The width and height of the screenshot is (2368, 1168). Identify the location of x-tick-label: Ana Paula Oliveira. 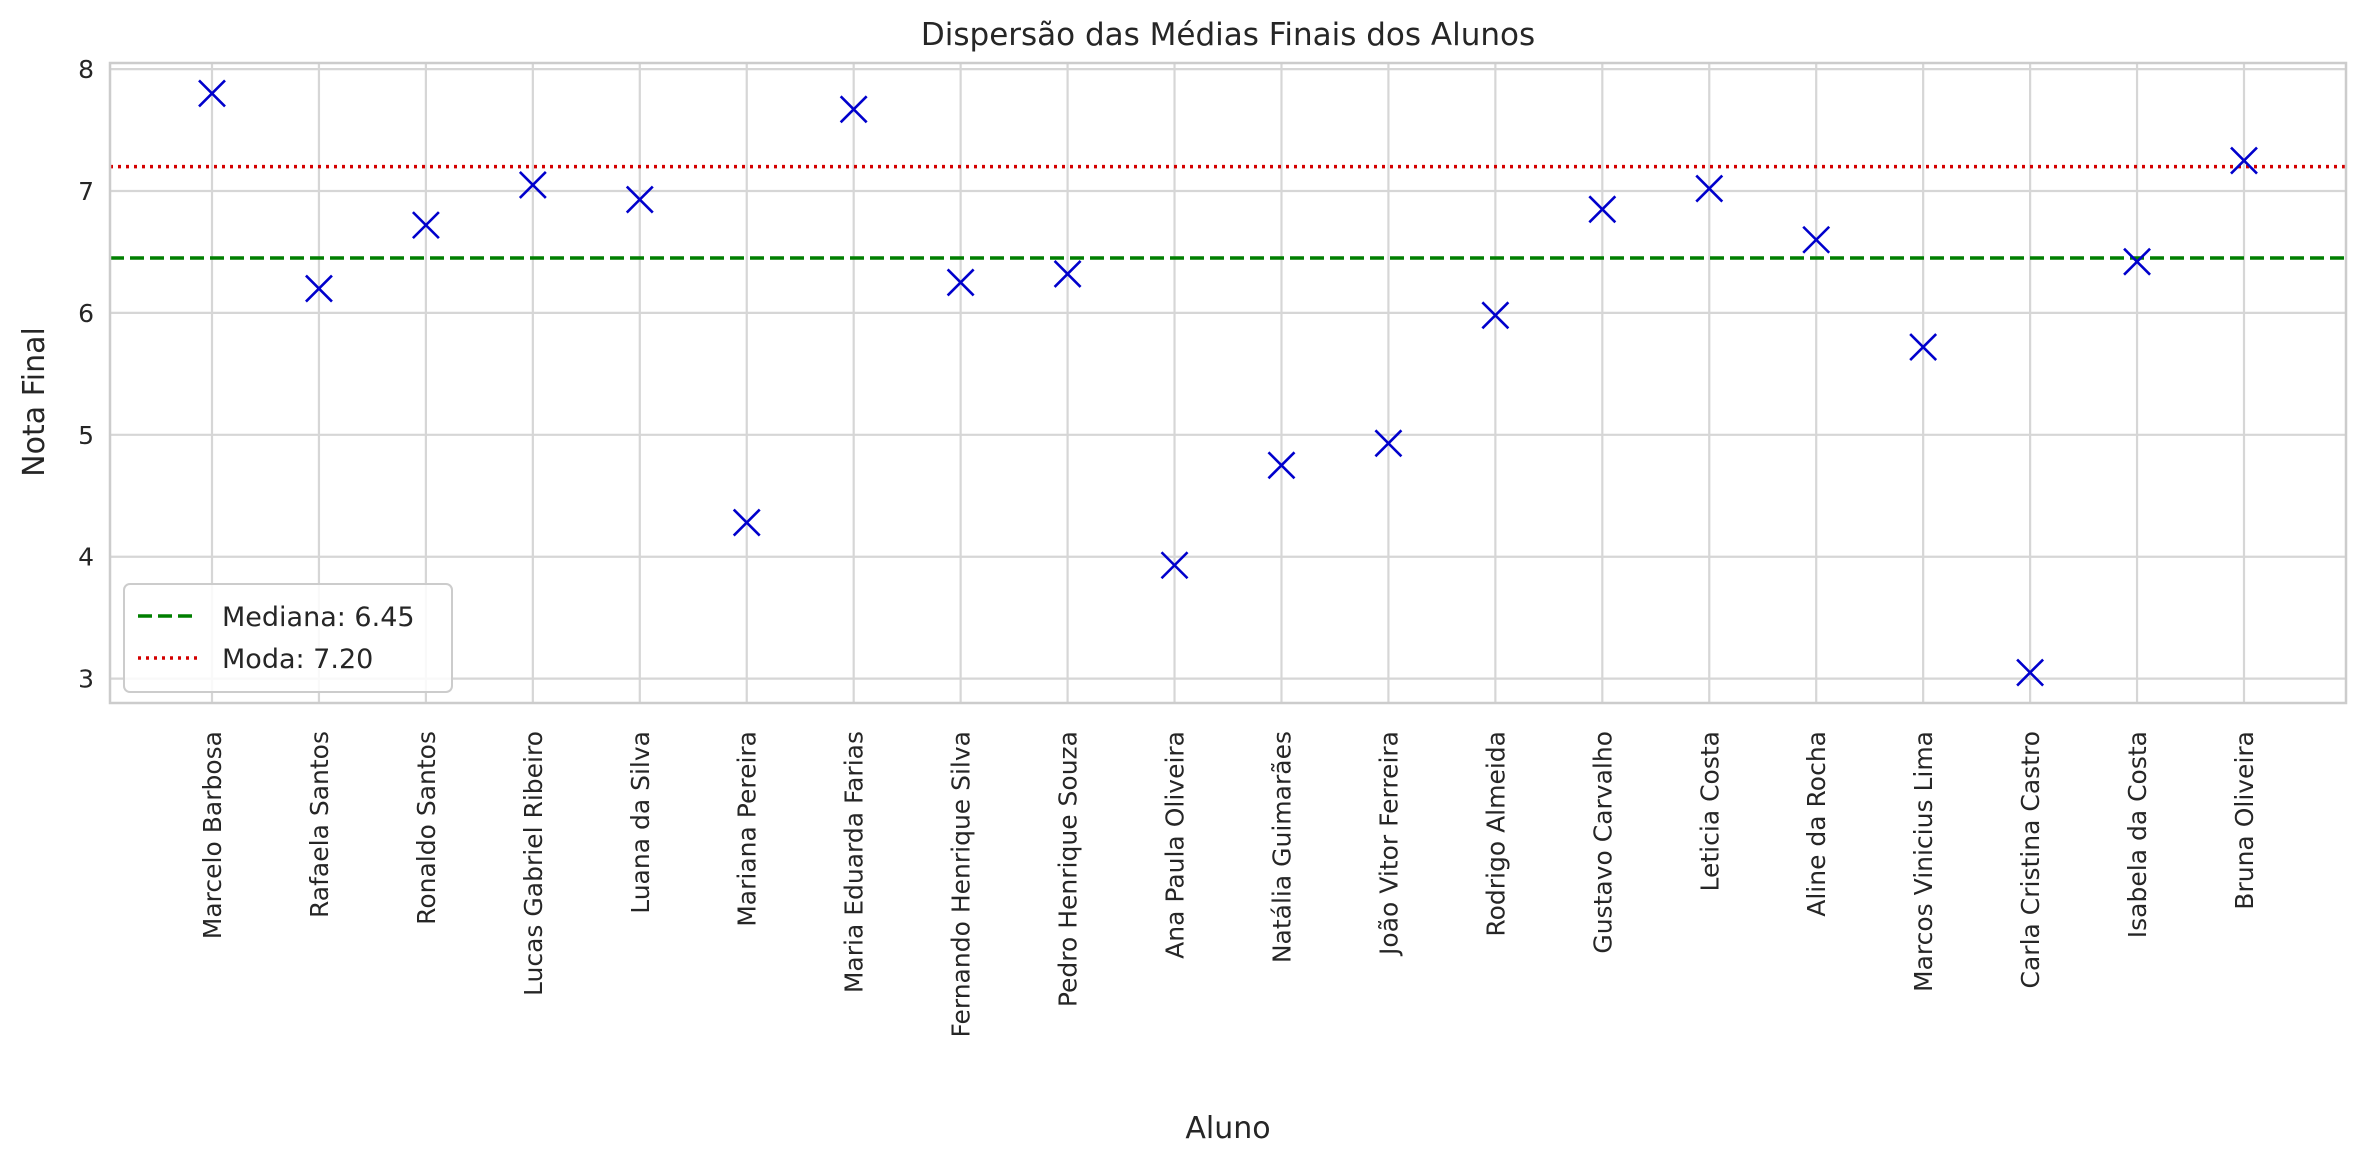
(1175, 845).